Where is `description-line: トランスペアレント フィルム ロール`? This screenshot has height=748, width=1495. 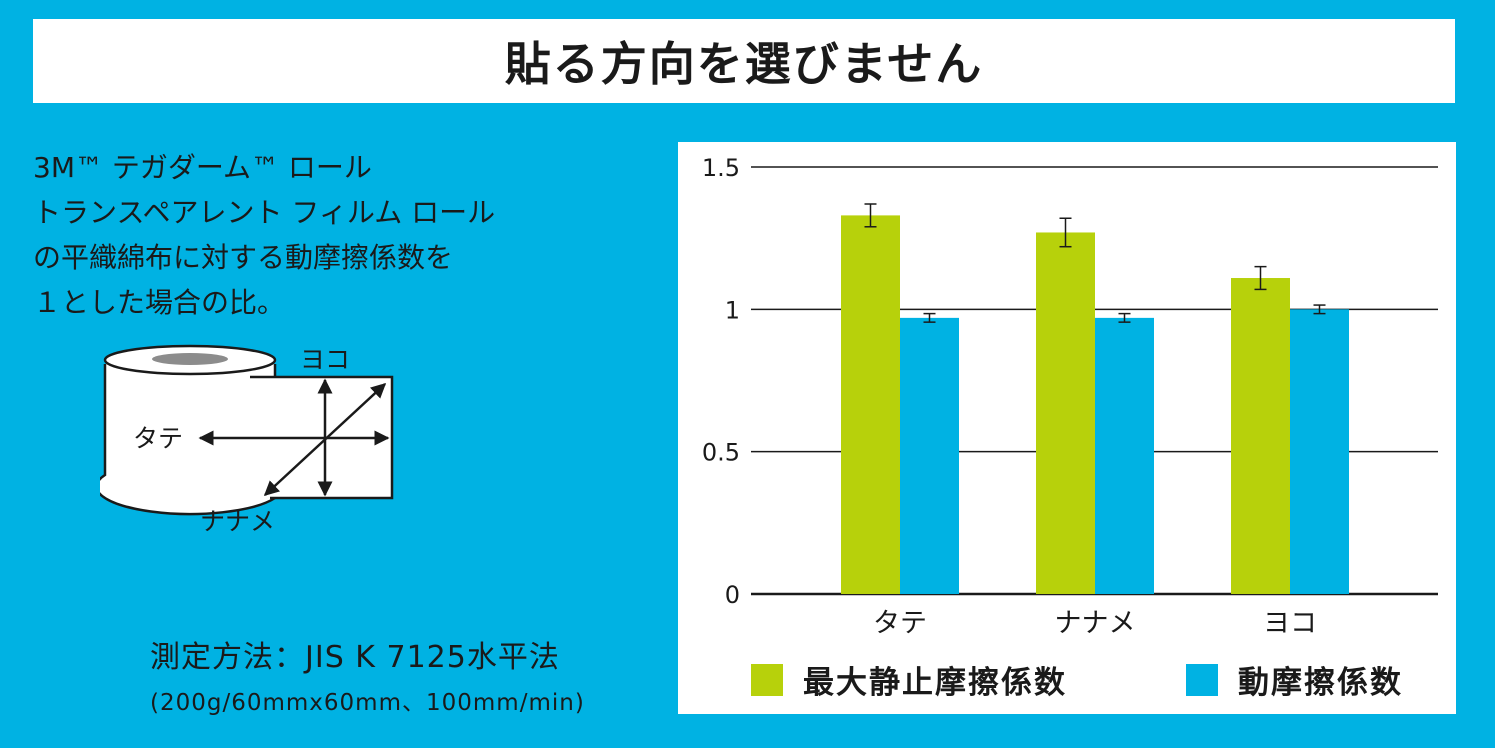
description-line: トランスペアレント フィルム ロール is located at coordinates (264, 212).